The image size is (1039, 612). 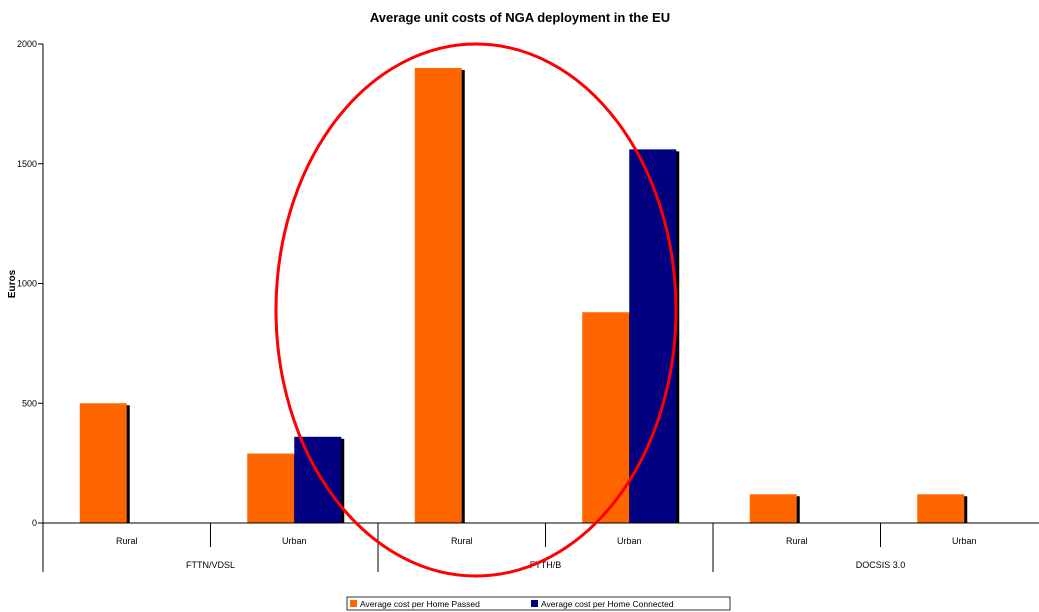 What do you see at coordinates (27, 164) in the screenshot?
I see `y-tick-label: 1500` at bounding box center [27, 164].